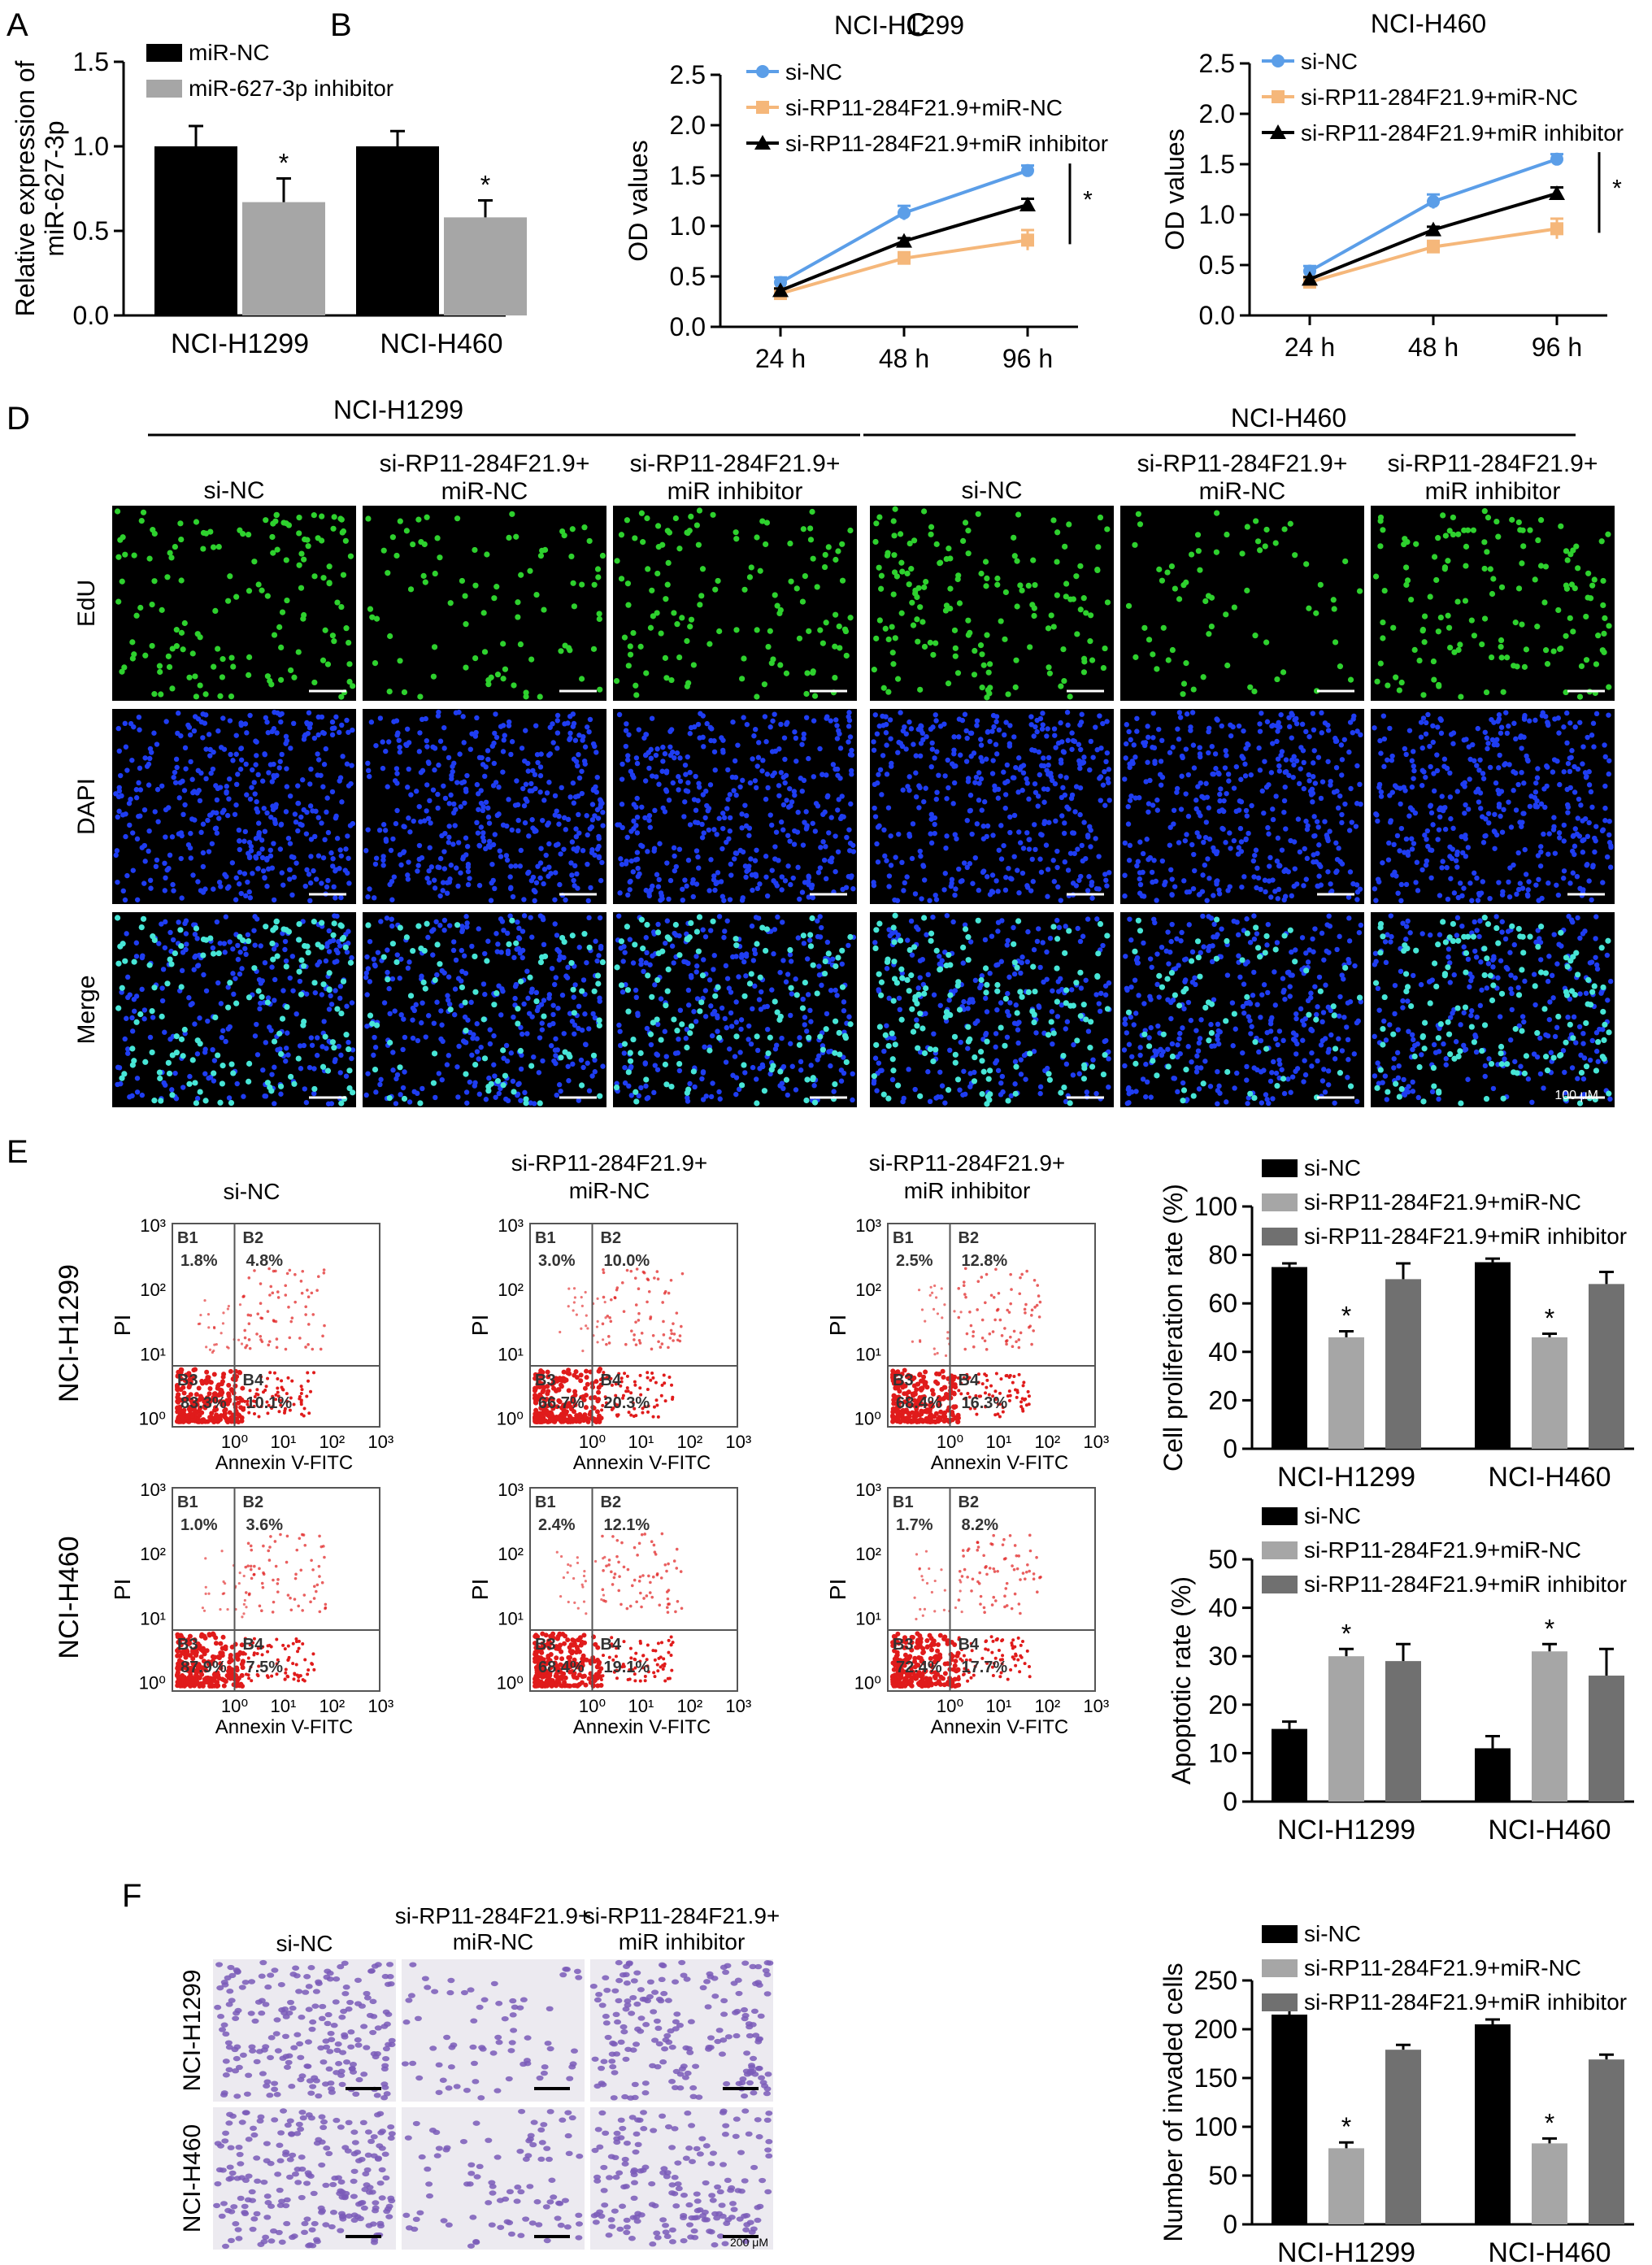 Image resolution: width=1652 pixels, height=2265 pixels. Describe the element at coordinates (1493, 463) in the screenshot. I see `column-label: si-RP11-284F21.9+` at that location.